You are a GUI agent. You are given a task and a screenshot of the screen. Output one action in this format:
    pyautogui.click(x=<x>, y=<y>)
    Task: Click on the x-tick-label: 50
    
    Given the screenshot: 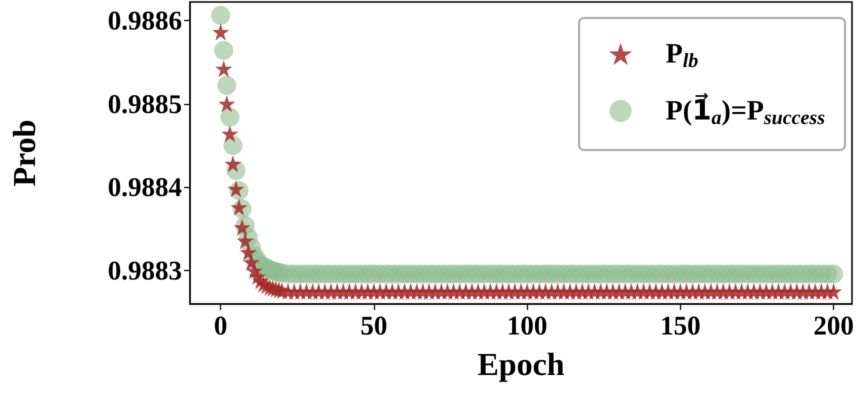 What is the action you would take?
    pyautogui.click(x=374, y=325)
    